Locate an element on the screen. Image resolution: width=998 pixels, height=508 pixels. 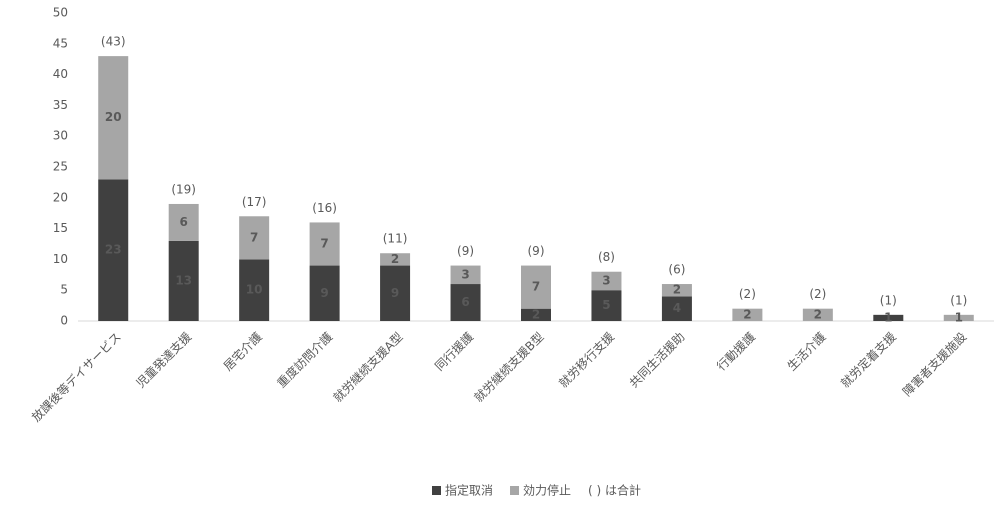
legend-label: 効力停止 is located at coordinates (547, 490).